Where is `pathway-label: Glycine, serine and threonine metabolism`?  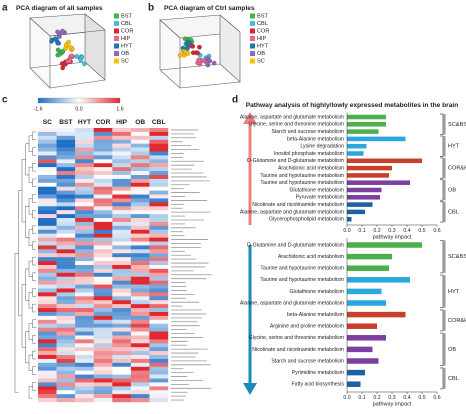
pathway-label: Glycine, serine and threonine metabolism is located at coordinates (296, 338).